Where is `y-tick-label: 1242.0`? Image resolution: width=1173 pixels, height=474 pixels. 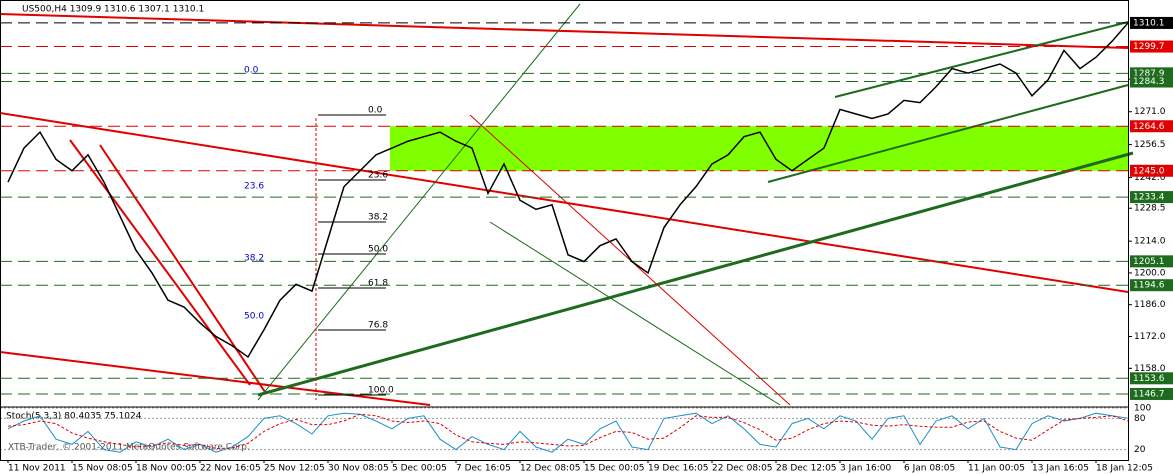 y-tick-label: 1242.0 is located at coordinates (1150, 178).